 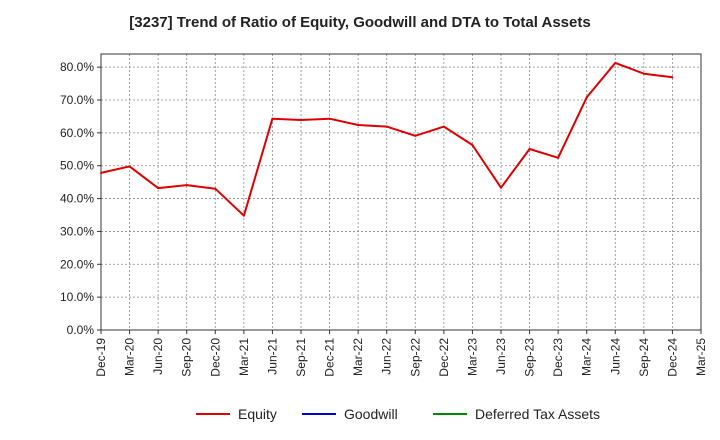 I want to click on x-tick-label: Mar-23, so click(x=472, y=357).